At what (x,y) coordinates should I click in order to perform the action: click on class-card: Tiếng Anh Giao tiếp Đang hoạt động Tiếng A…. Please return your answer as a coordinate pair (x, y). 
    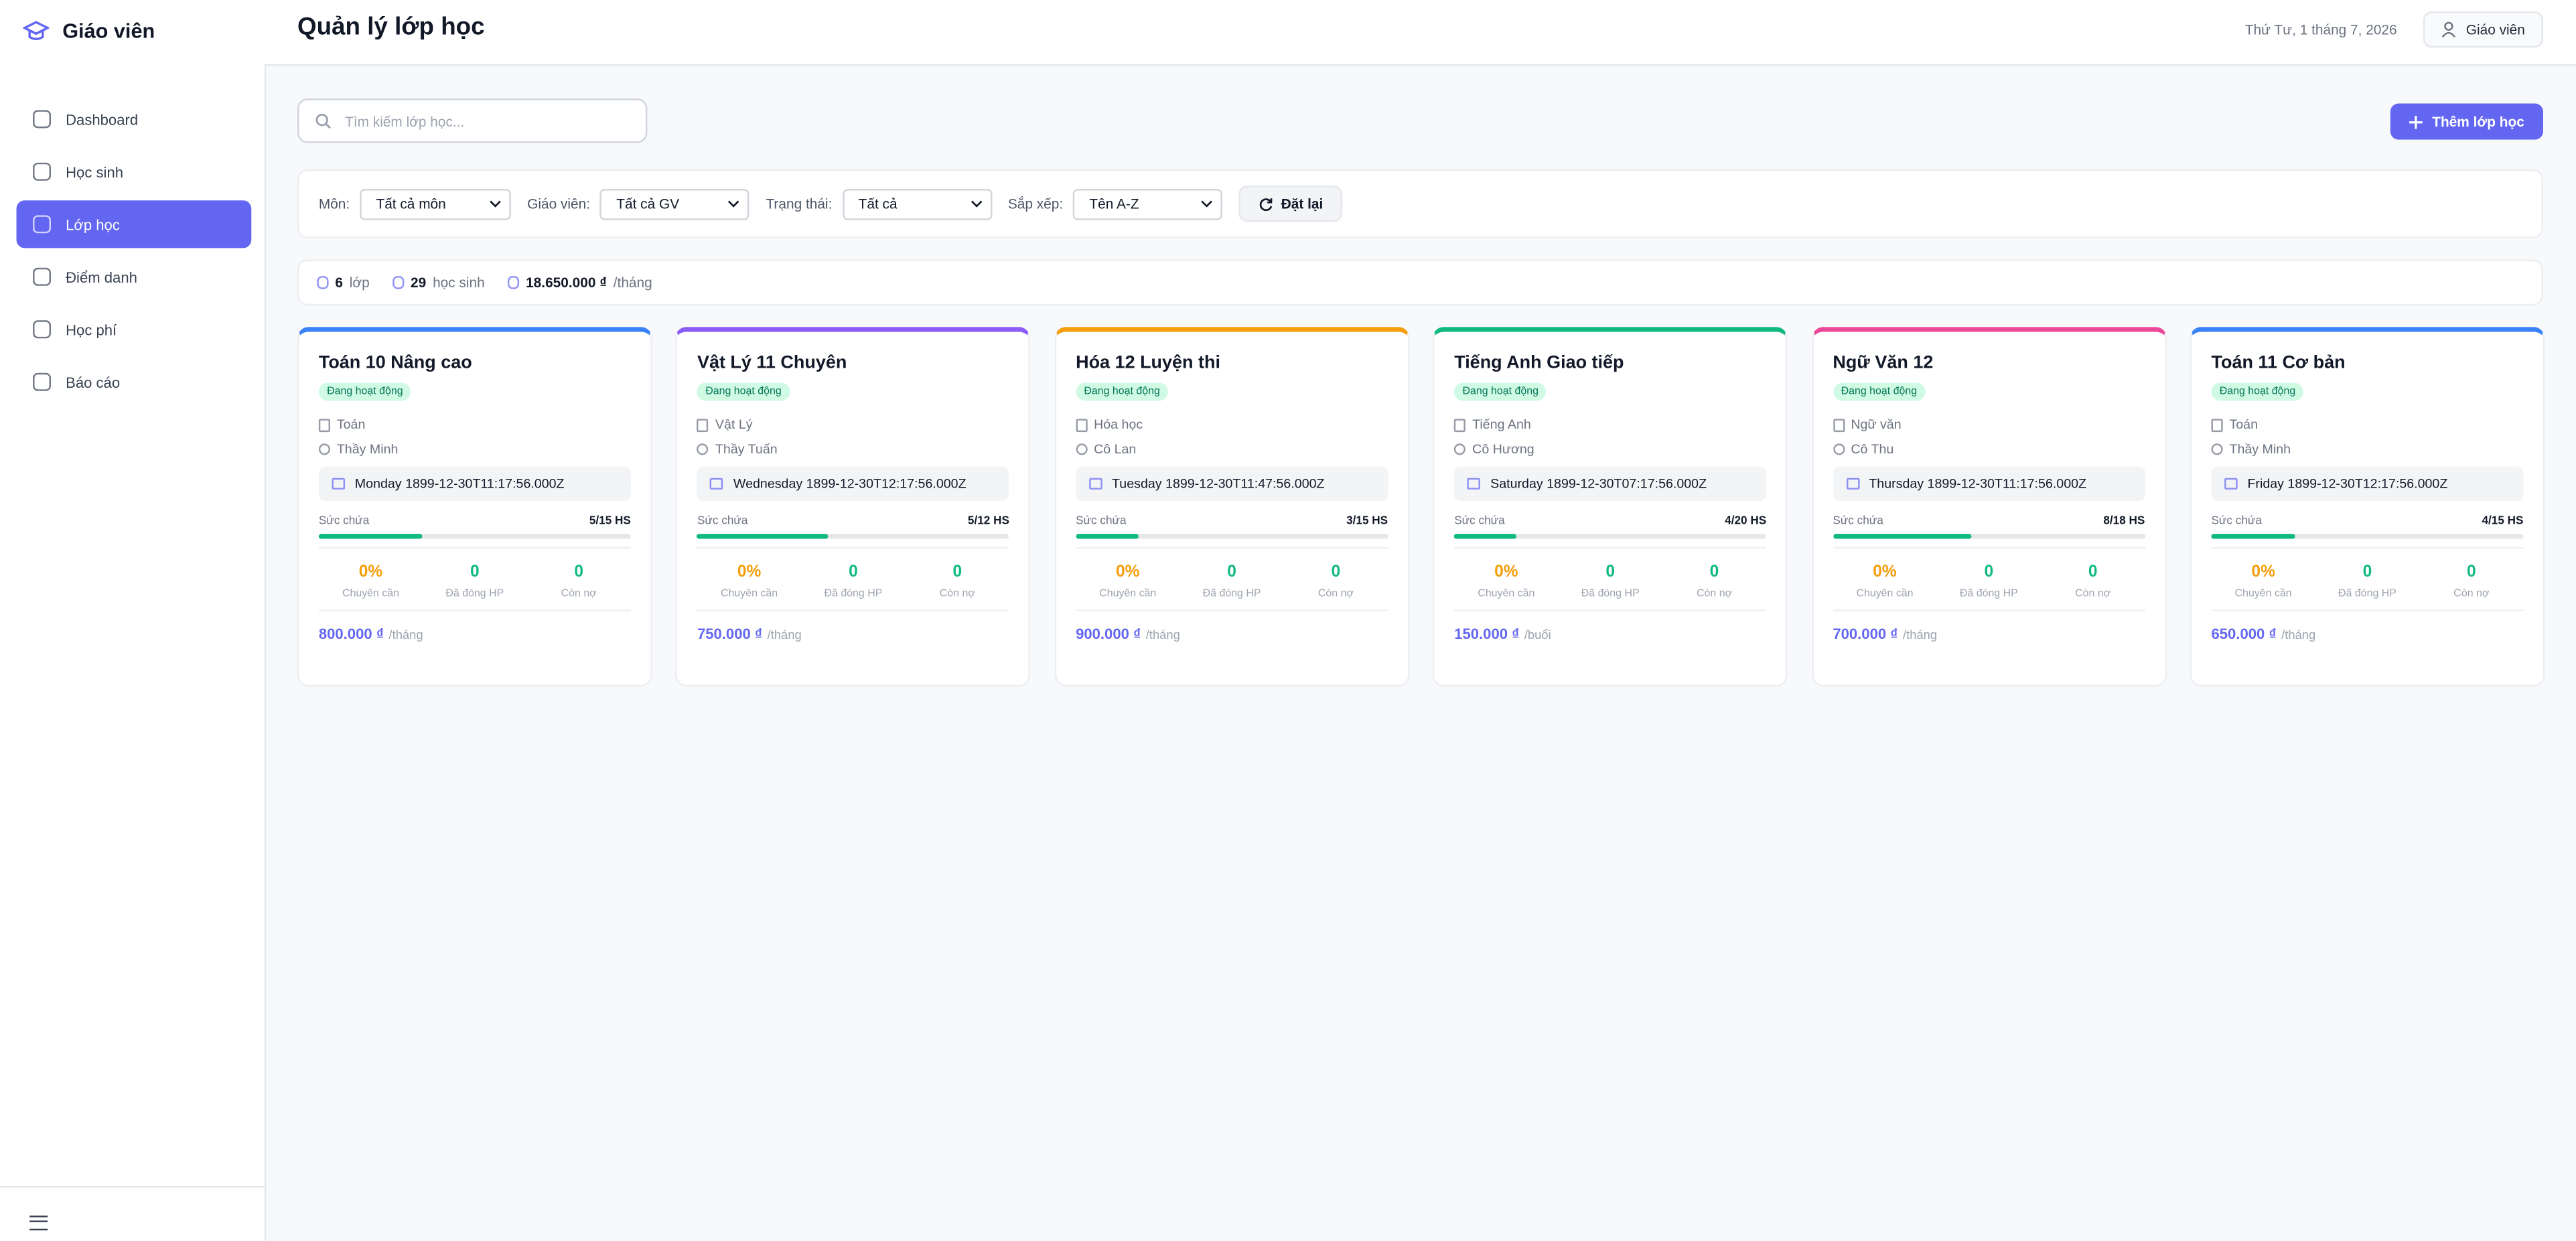
    Looking at the image, I should click on (1610, 507).